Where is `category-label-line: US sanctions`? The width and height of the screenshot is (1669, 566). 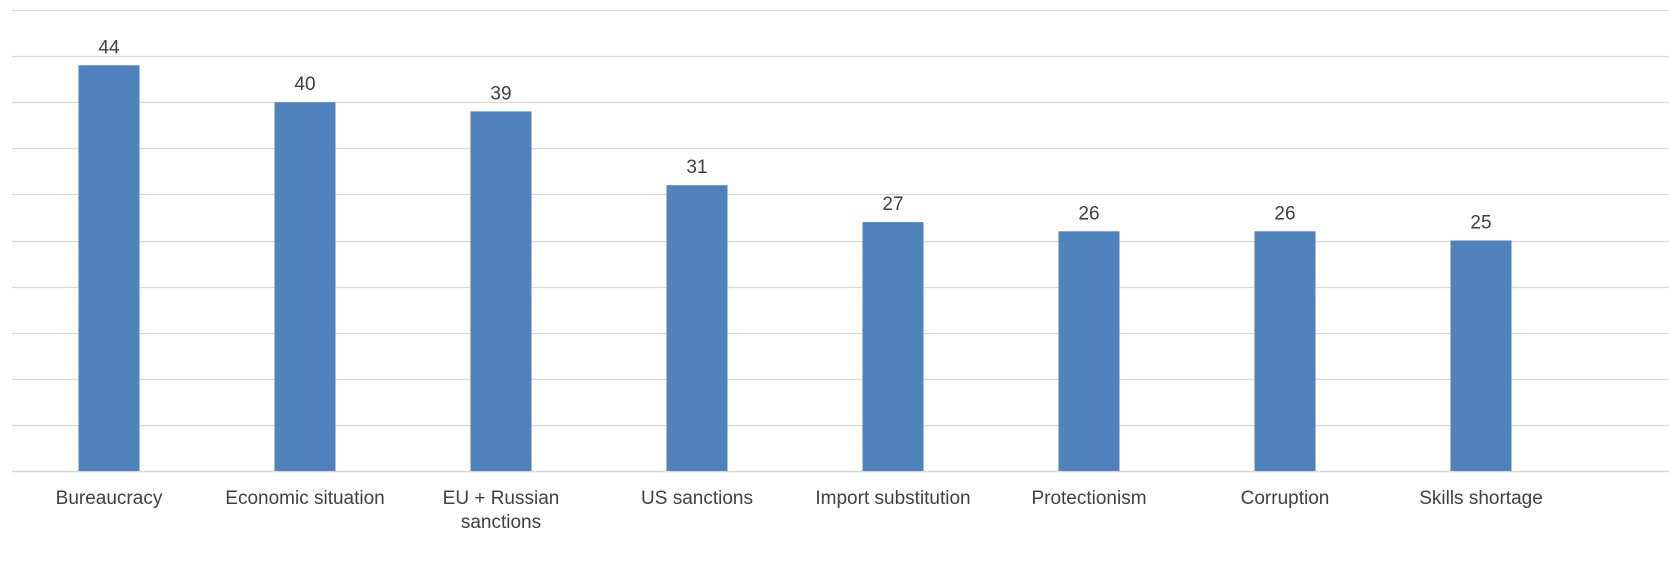
category-label-line: US sanctions is located at coordinates (697, 498).